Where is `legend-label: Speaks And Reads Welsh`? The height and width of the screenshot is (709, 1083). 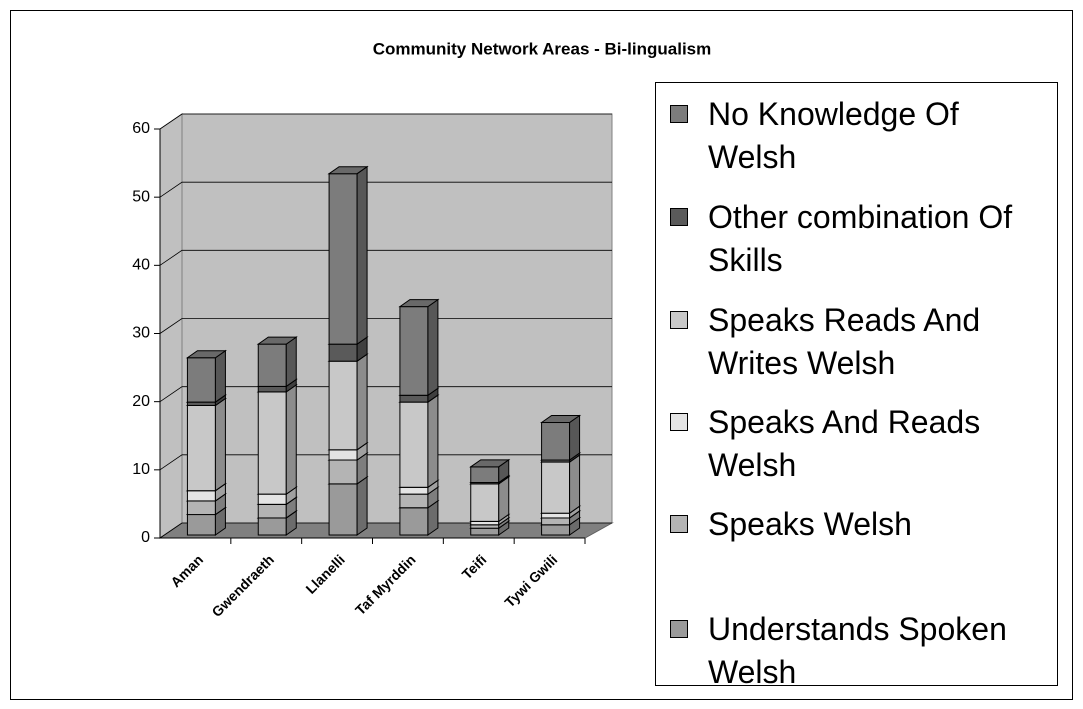
legend-label: Speaks And Reads Welsh is located at coordinates (844, 443).